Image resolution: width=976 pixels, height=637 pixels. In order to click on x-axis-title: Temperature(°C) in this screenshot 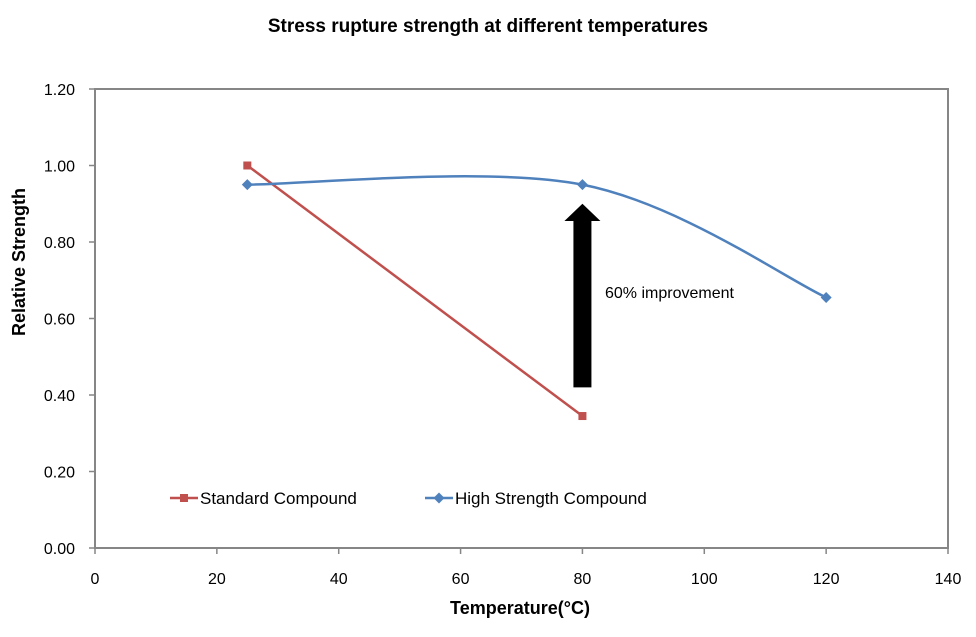, I will do `click(520, 608)`.